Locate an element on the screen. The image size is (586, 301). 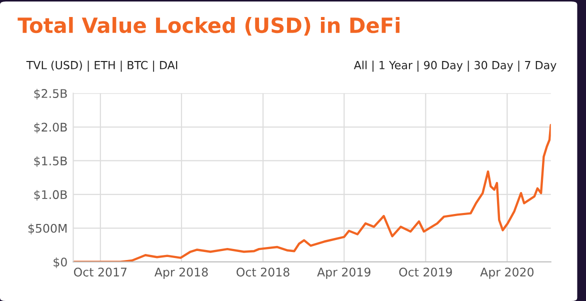
x-tick-label: Apr 2019 is located at coordinates (343, 273).